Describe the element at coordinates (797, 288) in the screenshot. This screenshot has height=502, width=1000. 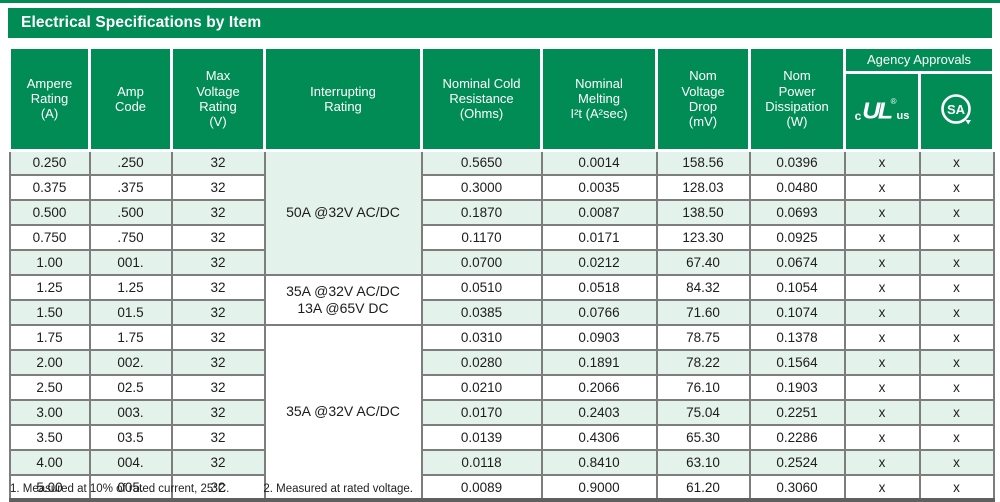
I see `power-dissipation-cell: 0.1054` at that location.